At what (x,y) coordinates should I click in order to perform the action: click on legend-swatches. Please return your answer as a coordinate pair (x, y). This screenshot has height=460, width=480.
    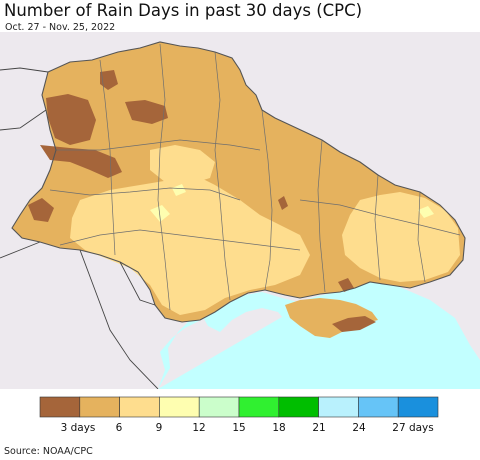
    Looking at the image, I should click on (239, 407).